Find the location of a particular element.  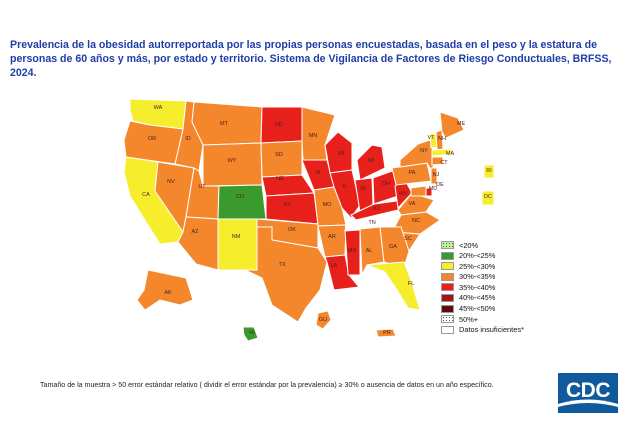

state-label-la: LA is located at coordinates (334, 266).